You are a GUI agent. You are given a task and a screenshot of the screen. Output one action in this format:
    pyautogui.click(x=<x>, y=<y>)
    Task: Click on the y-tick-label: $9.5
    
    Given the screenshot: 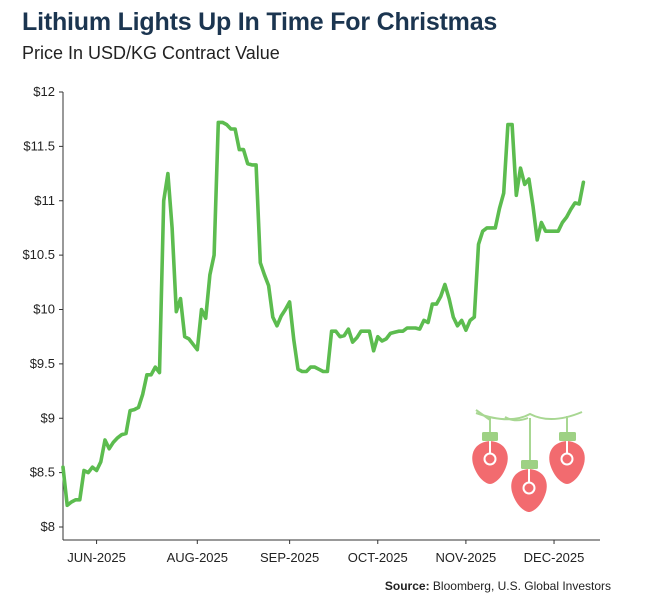 What is the action you would take?
    pyautogui.click(x=42, y=363)
    